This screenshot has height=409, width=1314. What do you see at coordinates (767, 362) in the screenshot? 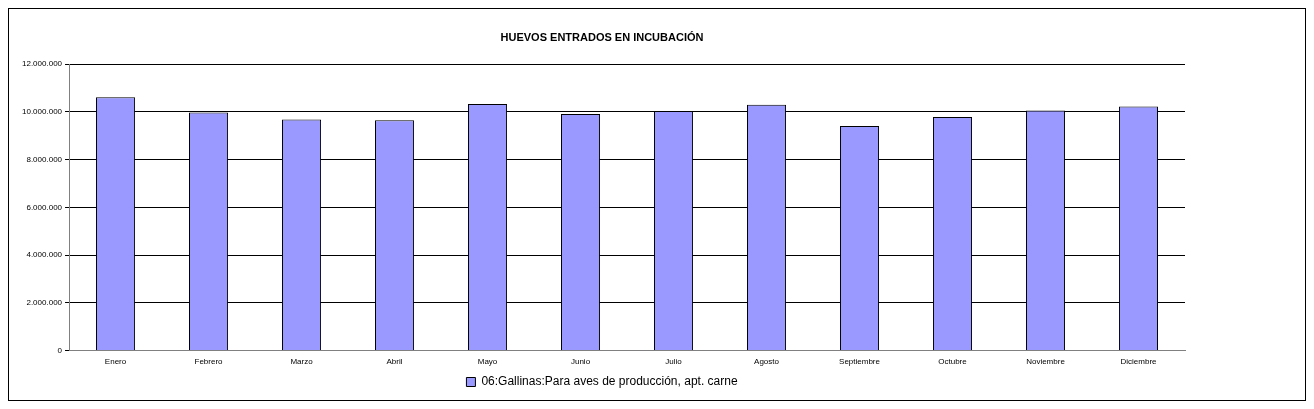
I see `x-tick-label: Agosto` at bounding box center [767, 362].